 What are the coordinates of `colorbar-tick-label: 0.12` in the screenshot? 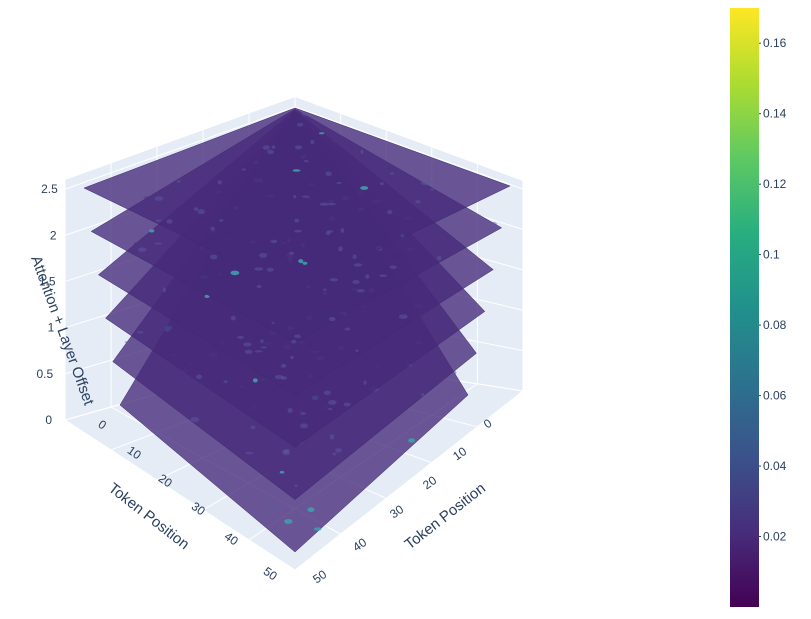 It's located at (775, 184).